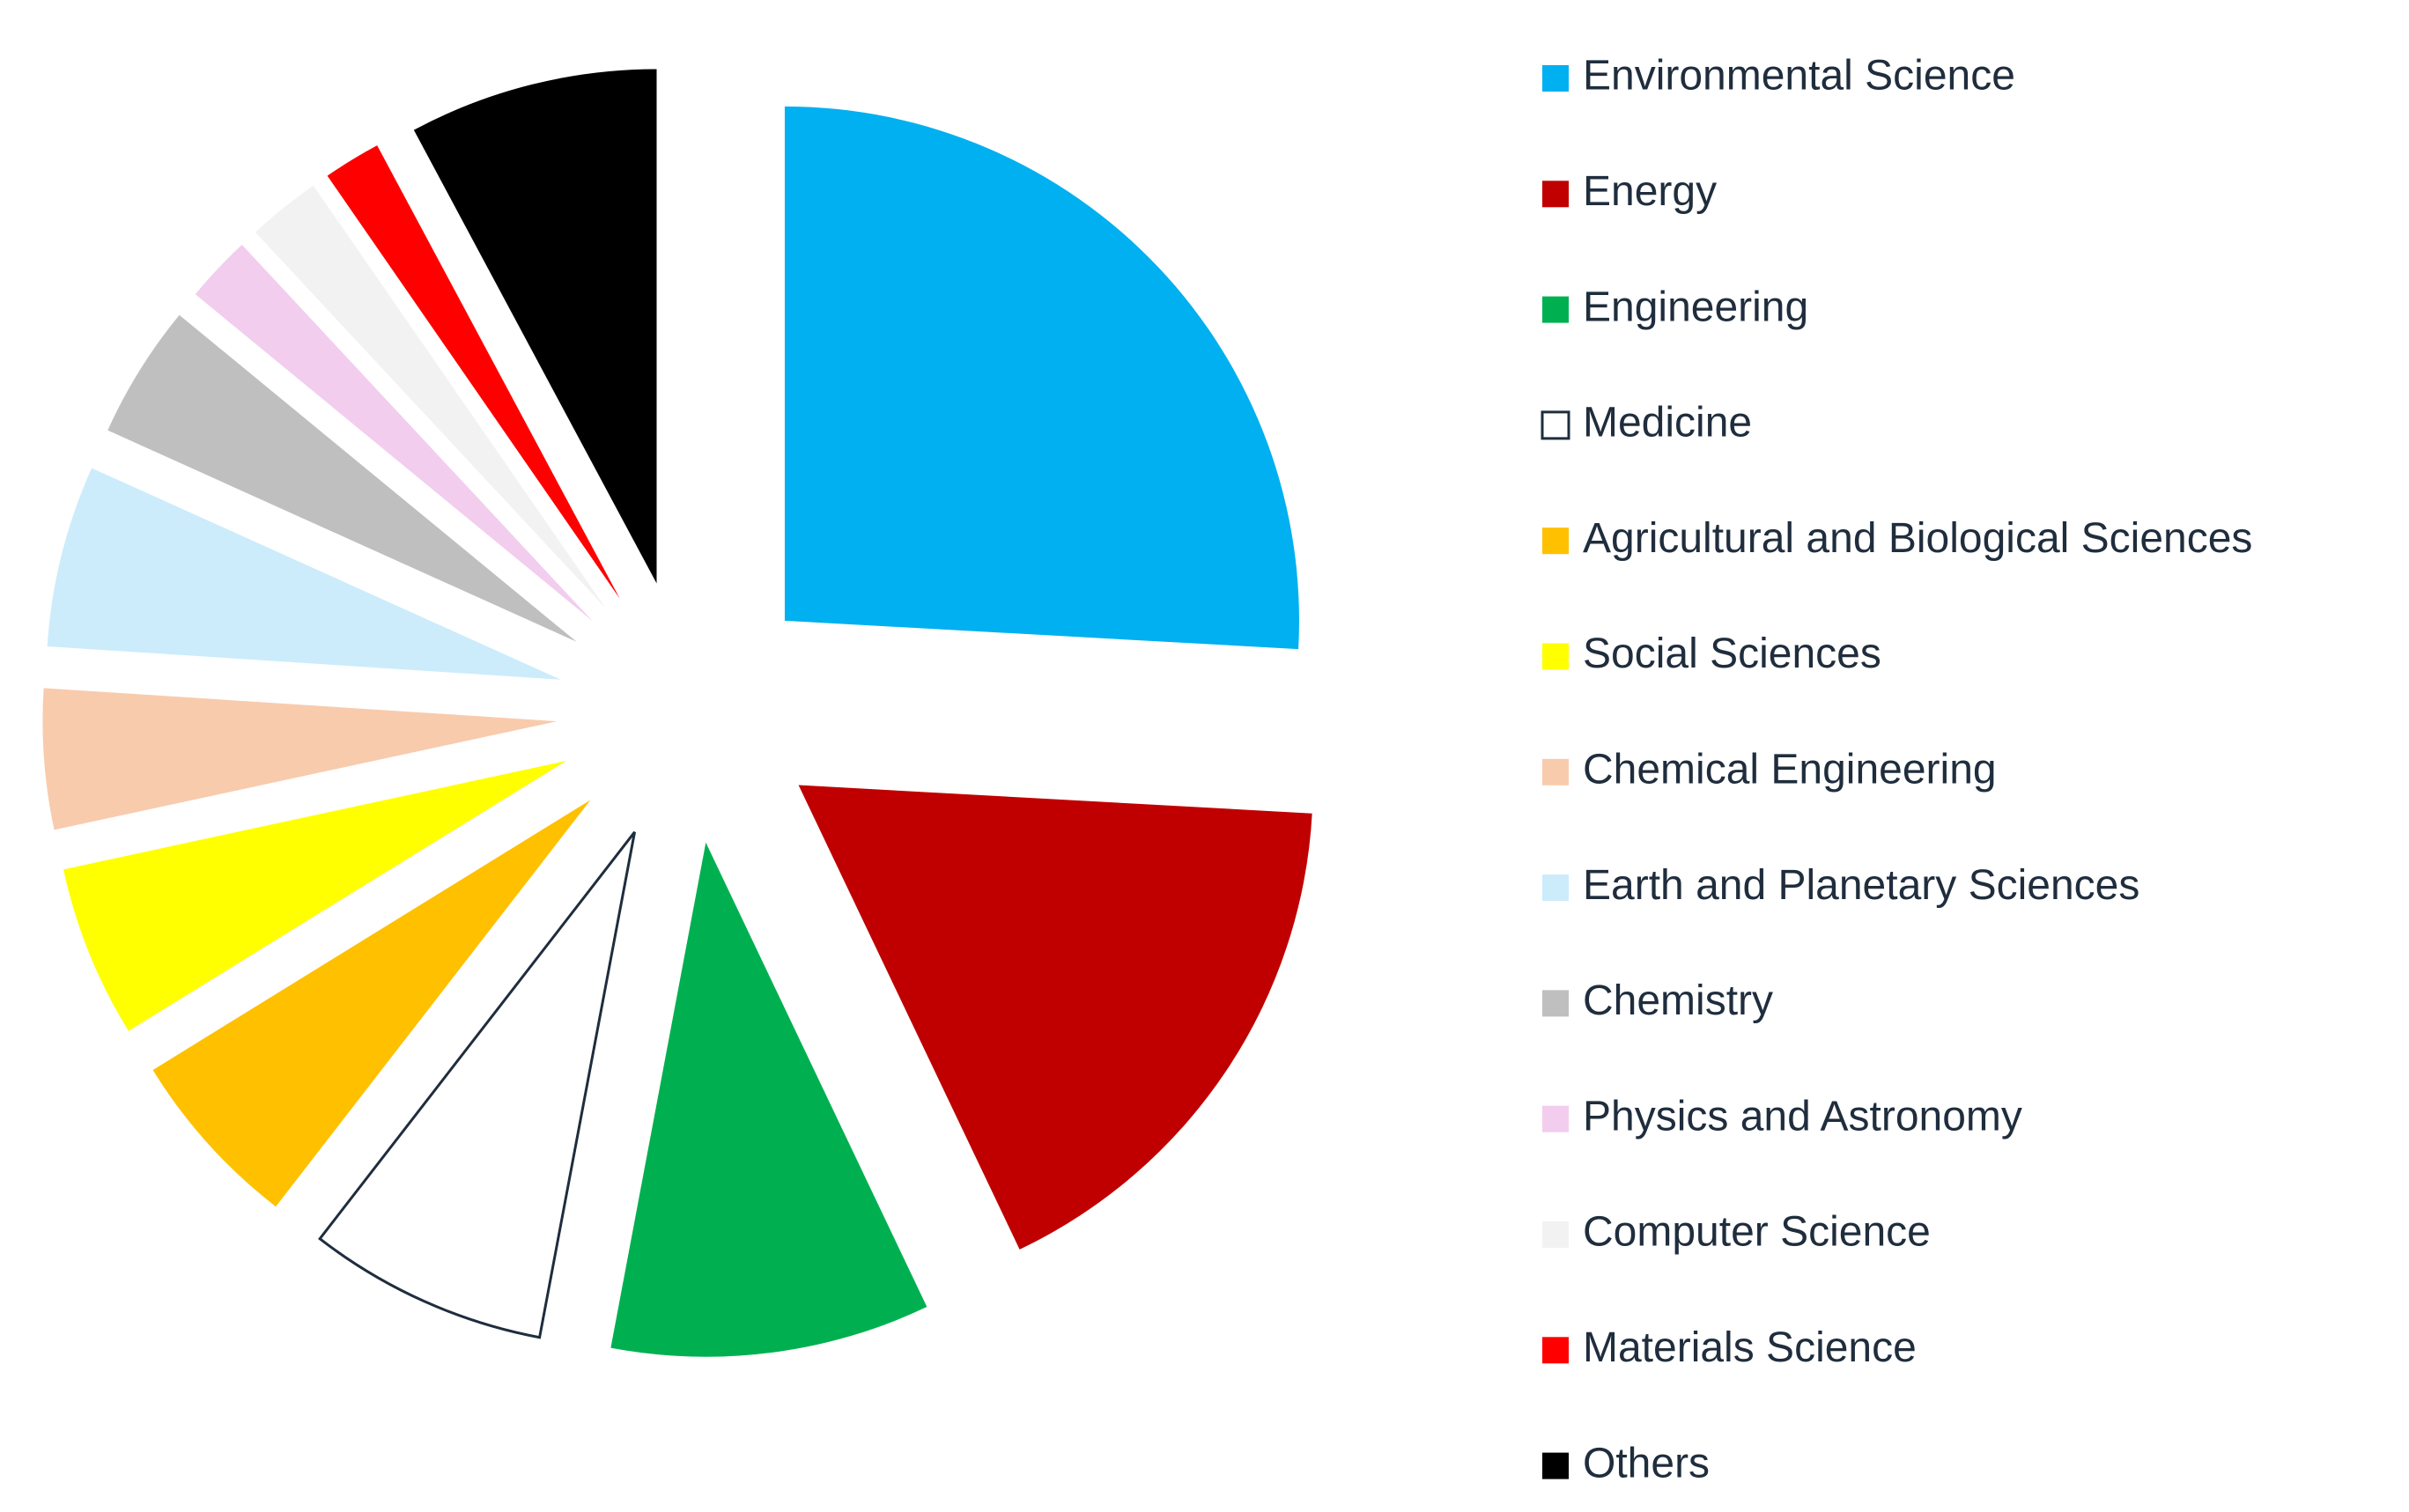  I want to click on legend-label: Materials Science, so click(1750, 1347).